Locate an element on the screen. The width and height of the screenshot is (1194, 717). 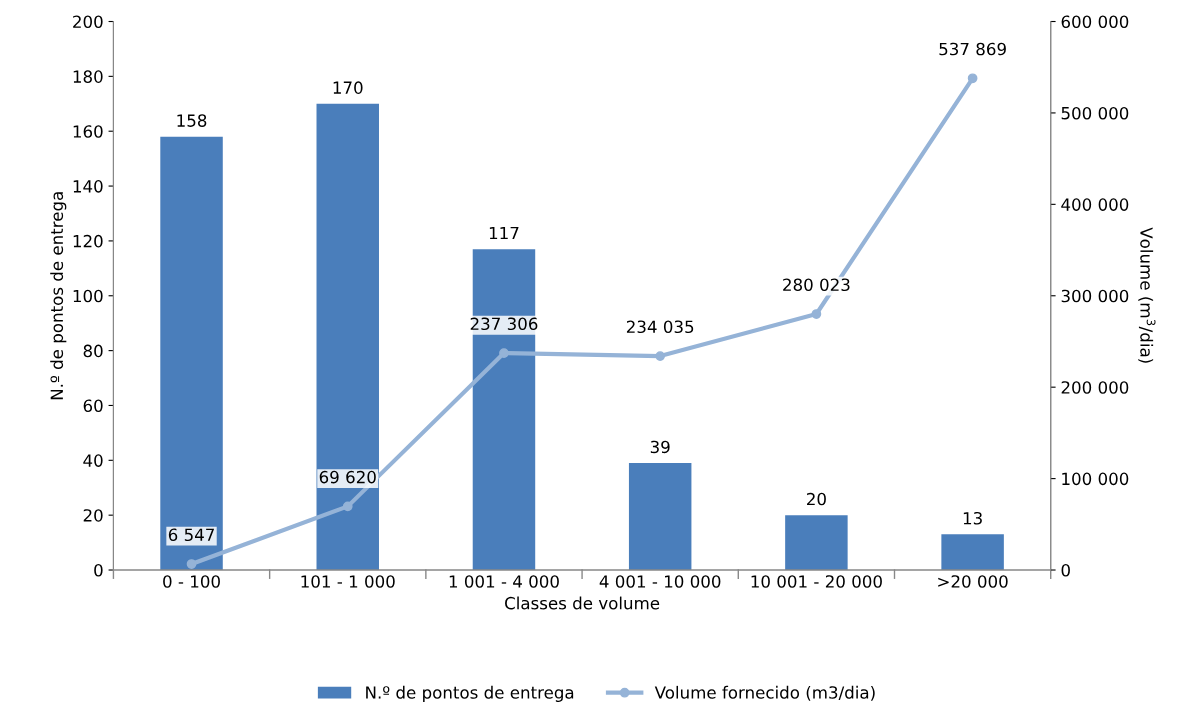
data-label: 117 is located at coordinates (504, 233).